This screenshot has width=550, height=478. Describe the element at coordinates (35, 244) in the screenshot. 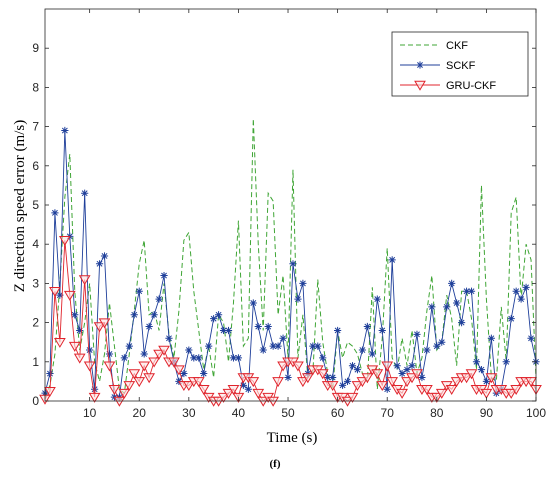

I see `y-tick-label: 4` at that location.